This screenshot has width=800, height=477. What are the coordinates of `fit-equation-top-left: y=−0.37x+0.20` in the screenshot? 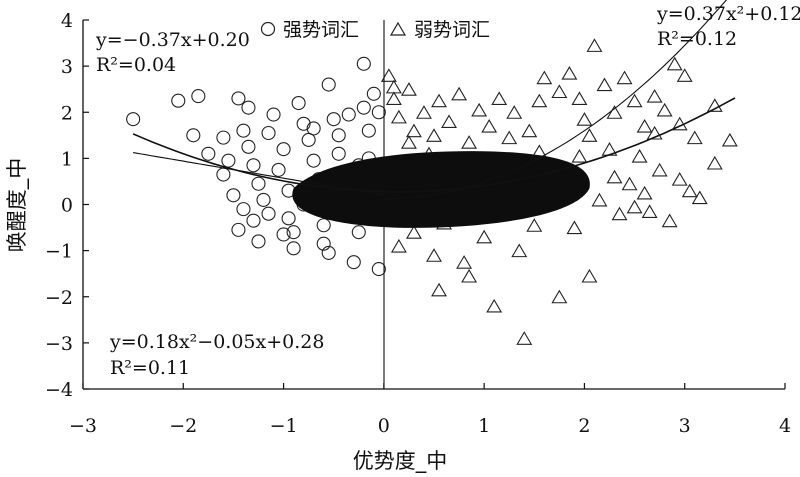 It's located at (172, 40).